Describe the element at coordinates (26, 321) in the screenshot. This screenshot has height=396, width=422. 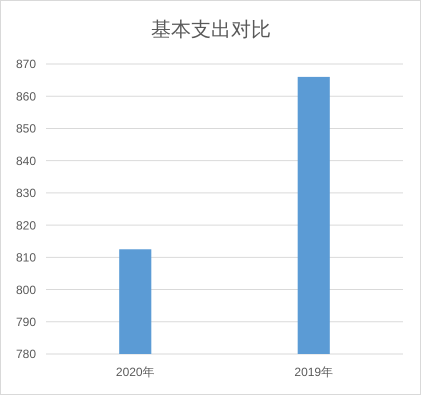
I see `y-tick-label: 790` at that location.